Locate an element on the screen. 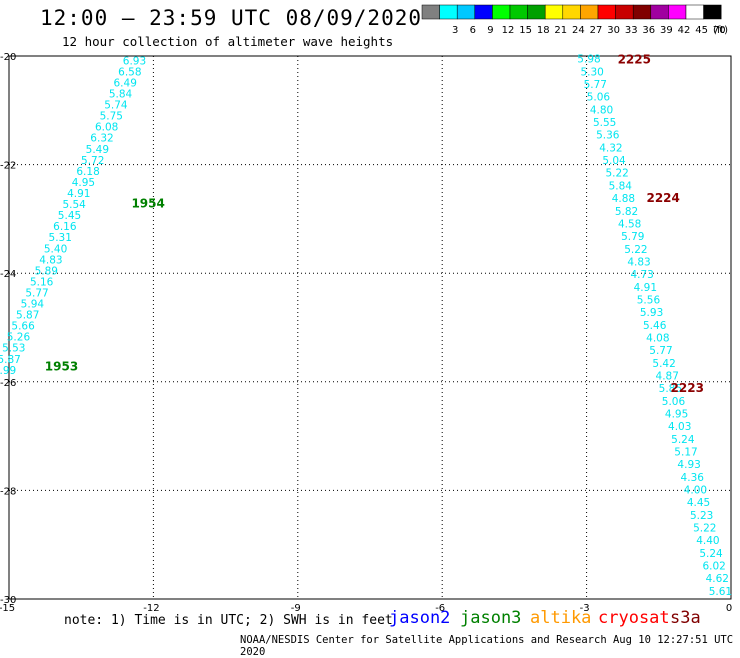 This screenshot has height=658, width=740. wave-height-value: 5.49 is located at coordinates (97, 150).